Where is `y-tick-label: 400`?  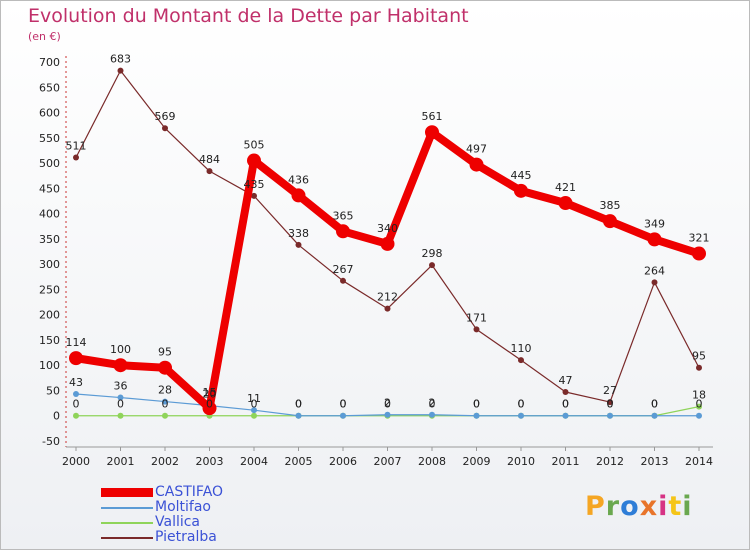 y-tick-label: 400 is located at coordinates (49, 214).